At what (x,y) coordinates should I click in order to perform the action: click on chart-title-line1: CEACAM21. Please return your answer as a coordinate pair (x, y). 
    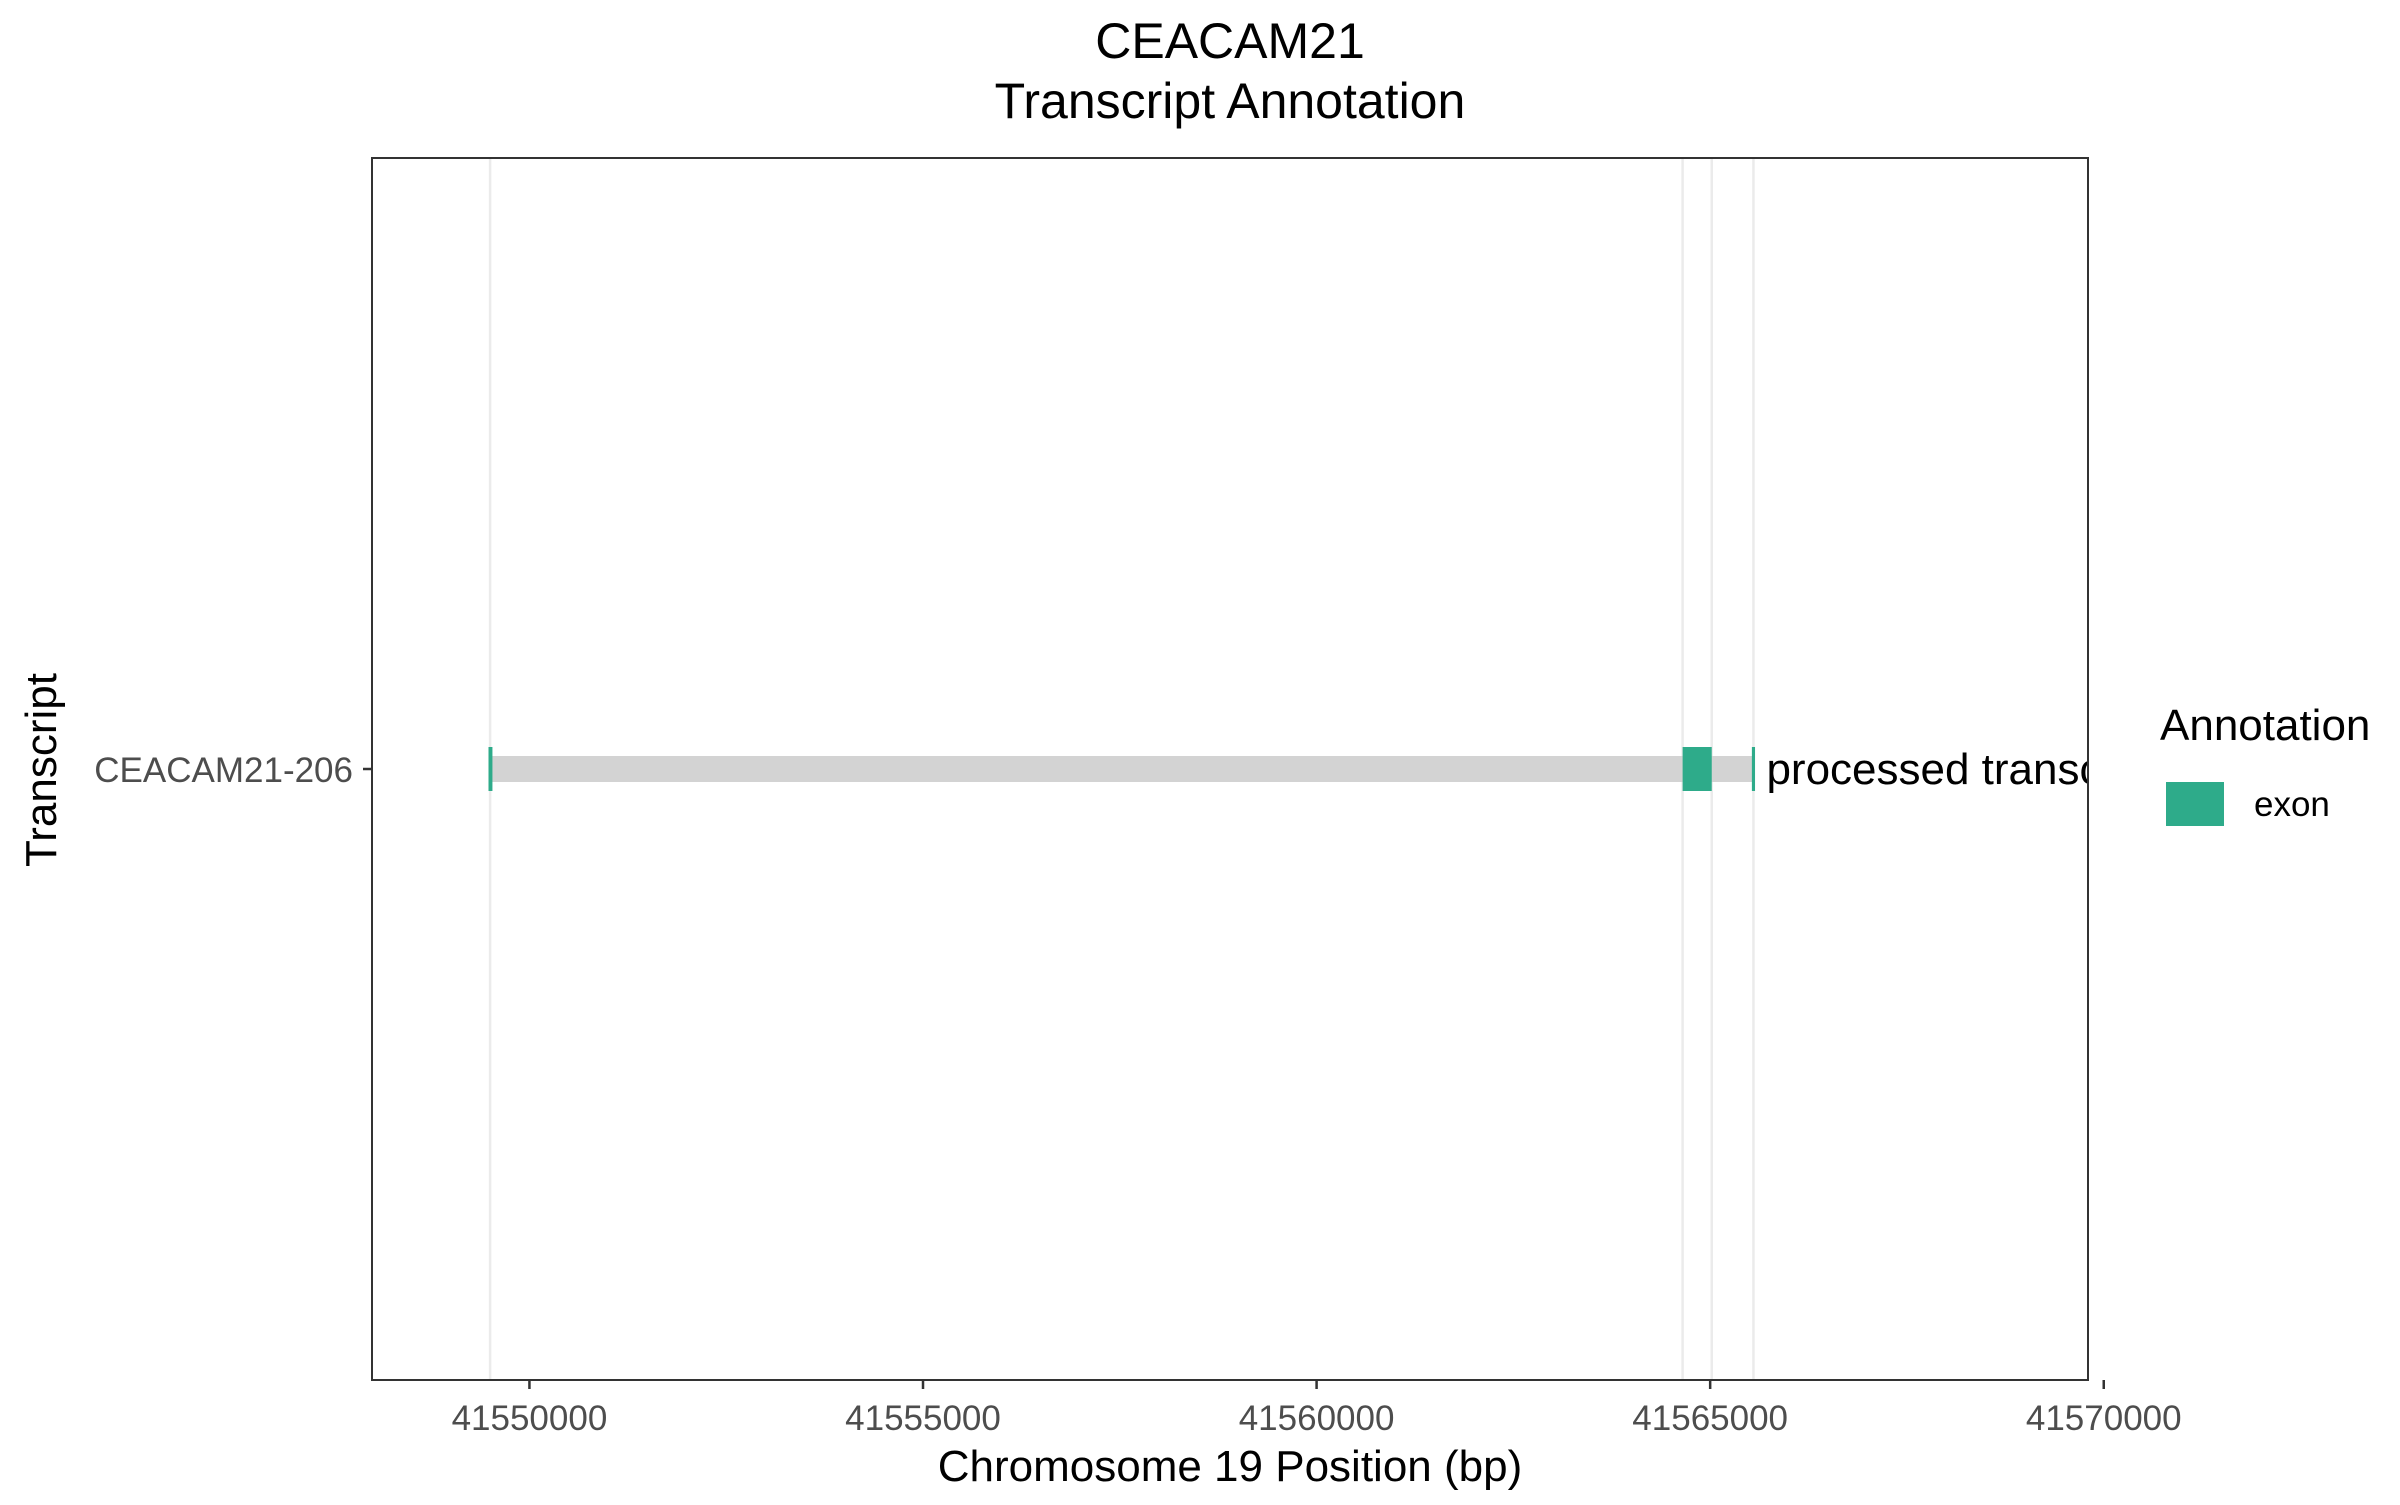
    Looking at the image, I should click on (1230, 41).